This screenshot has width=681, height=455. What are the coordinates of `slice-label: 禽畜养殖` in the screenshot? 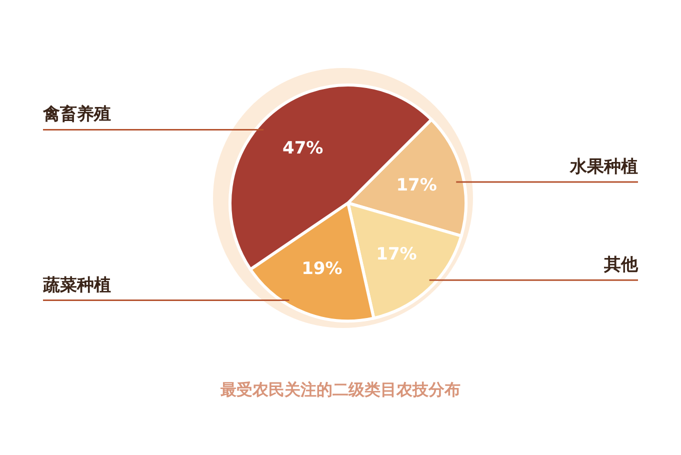 It's located at (76, 114).